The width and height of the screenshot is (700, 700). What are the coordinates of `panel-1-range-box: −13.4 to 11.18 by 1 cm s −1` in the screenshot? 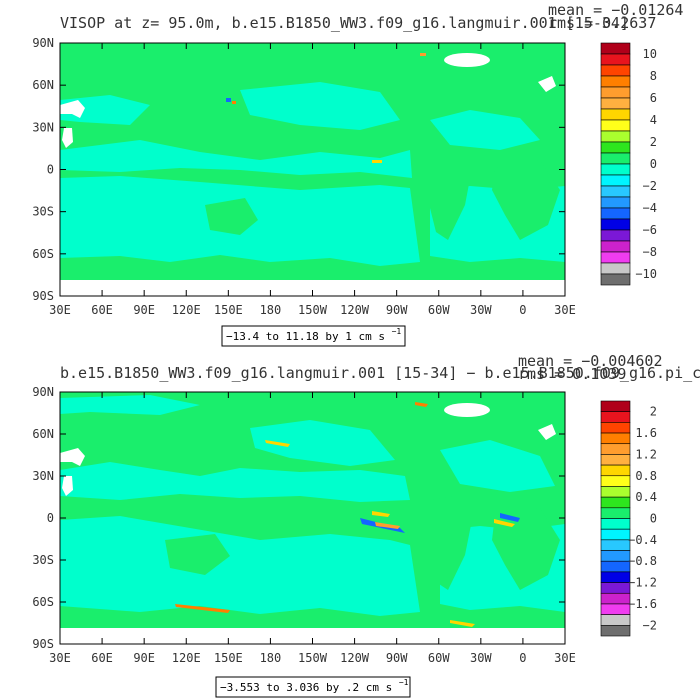 It's located at (313, 336).